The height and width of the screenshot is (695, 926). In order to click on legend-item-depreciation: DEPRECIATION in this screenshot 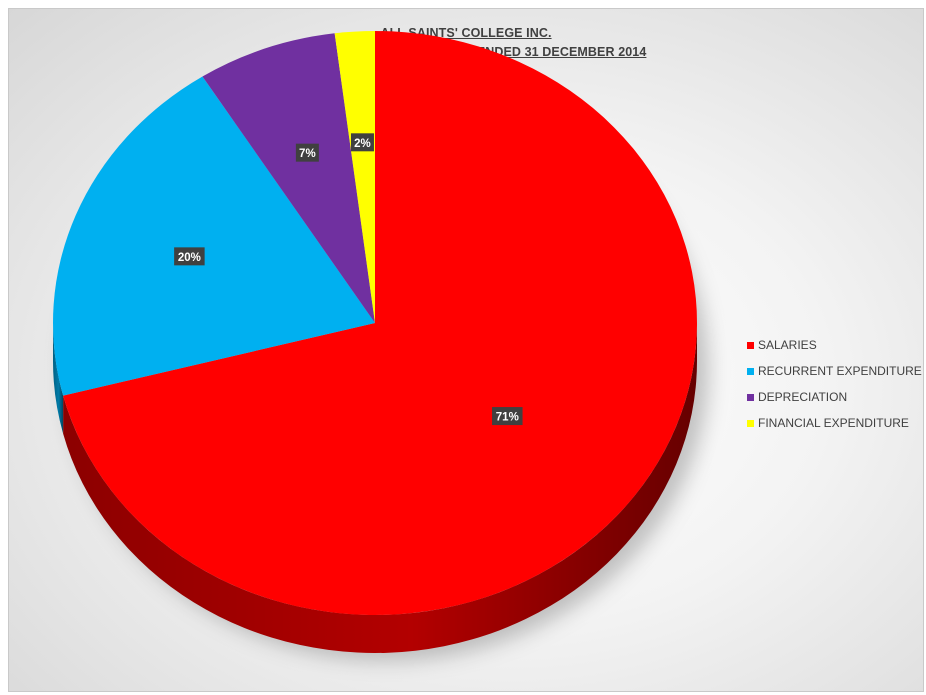, I will do `click(834, 397)`.